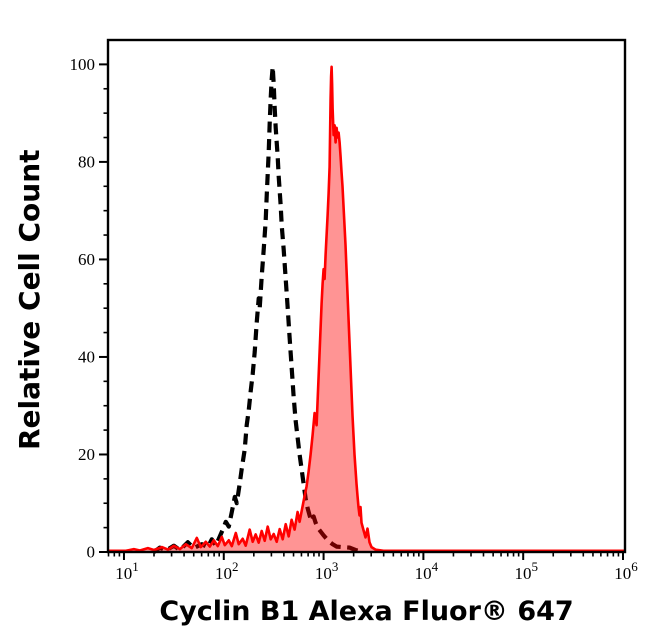 The height and width of the screenshot is (641, 646). Describe the element at coordinates (372, 567) in the screenshot. I see `x-axis-ticks: 10¹ 10² 10³ 10⁴ 10⁵ 10⁶` at that location.